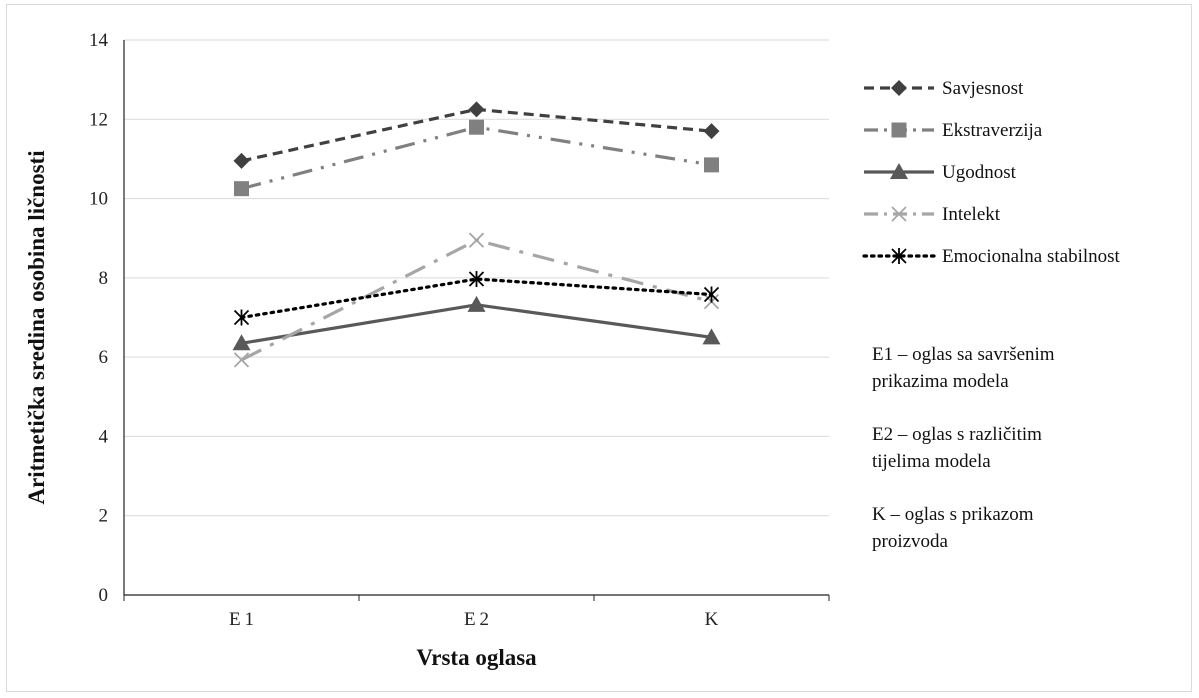  What do you see at coordinates (36, 327) in the screenshot?
I see `y-axis-title: Aritmetička sredina osobina ličnosti` at bounding box center [36, 327].